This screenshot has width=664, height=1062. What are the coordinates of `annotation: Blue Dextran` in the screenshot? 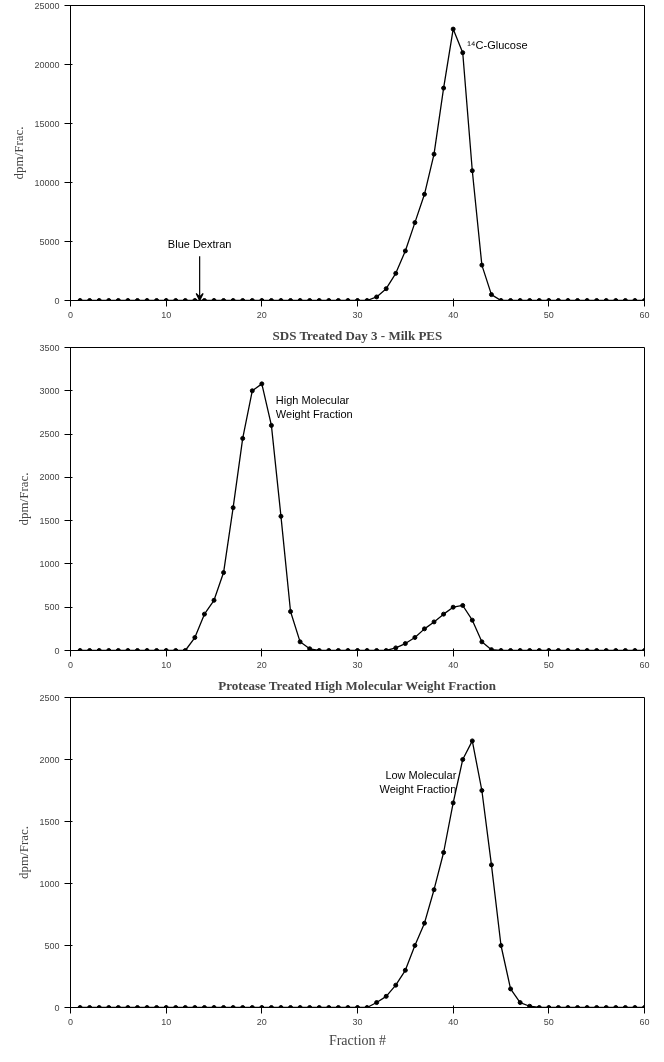 It's located at (199, 244).